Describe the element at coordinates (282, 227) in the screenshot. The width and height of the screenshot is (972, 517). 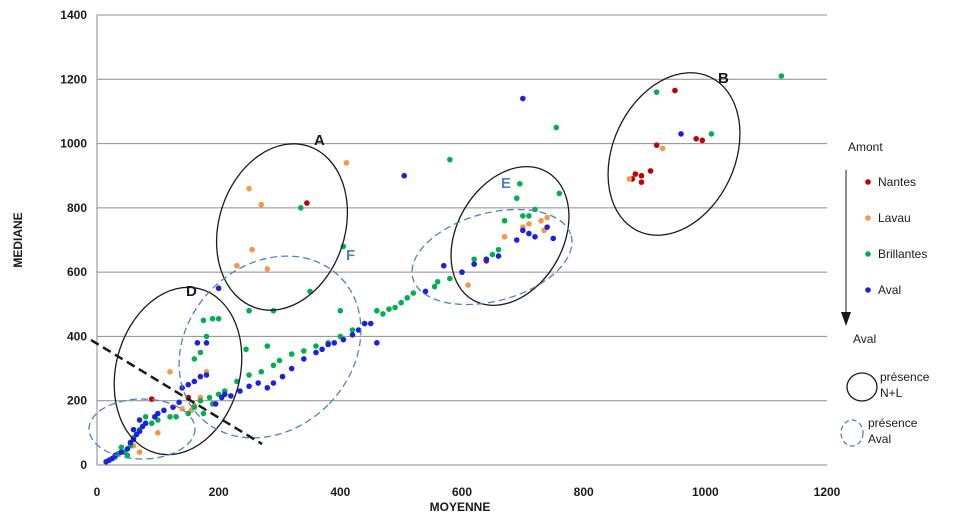
I see `zone-a-ellipse` at that location.